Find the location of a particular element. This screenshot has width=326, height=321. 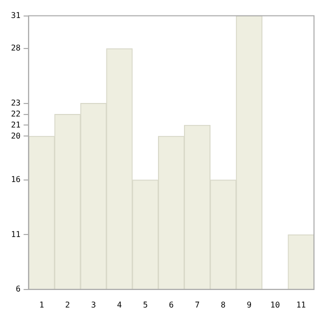

y-tick-label: 28 is located at coordinates (15, 48).